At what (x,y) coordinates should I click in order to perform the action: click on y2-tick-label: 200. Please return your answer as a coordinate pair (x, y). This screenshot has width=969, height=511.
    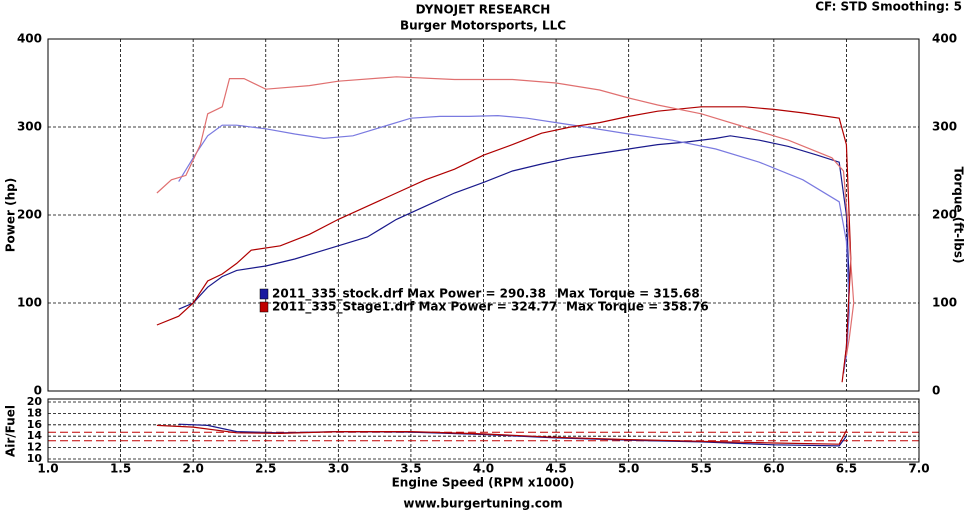
    Looking at the image, I should click on (944, 215).